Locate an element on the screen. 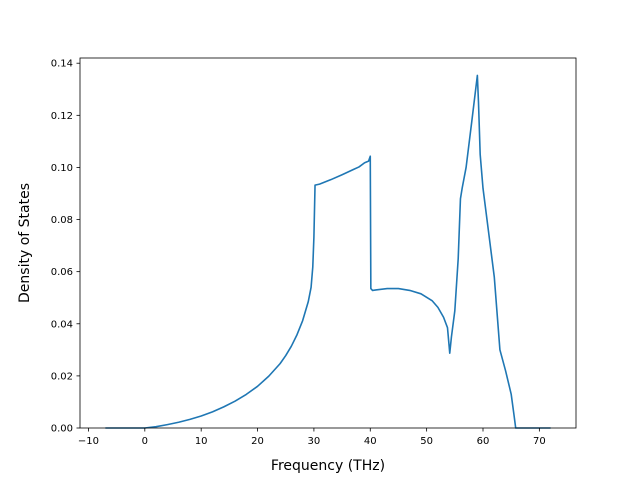 This screenshot has width=640, height=480. y-tick-label: 0.10 is located at coordinates (62, 168).